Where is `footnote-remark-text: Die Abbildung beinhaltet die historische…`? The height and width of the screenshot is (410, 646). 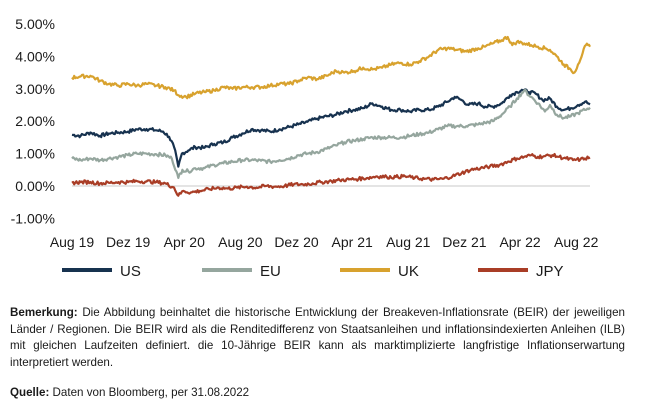 footnote-remark-text: Die Abbildung beinhaltet die historische… is located at coordinates (317, 337).